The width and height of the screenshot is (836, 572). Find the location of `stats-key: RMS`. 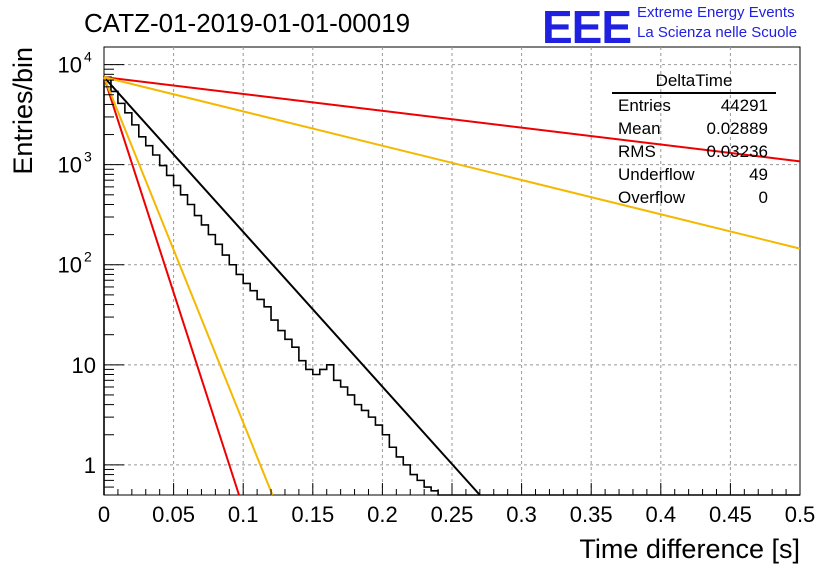

stats-key: RMS is located at coordinates (637, 151).